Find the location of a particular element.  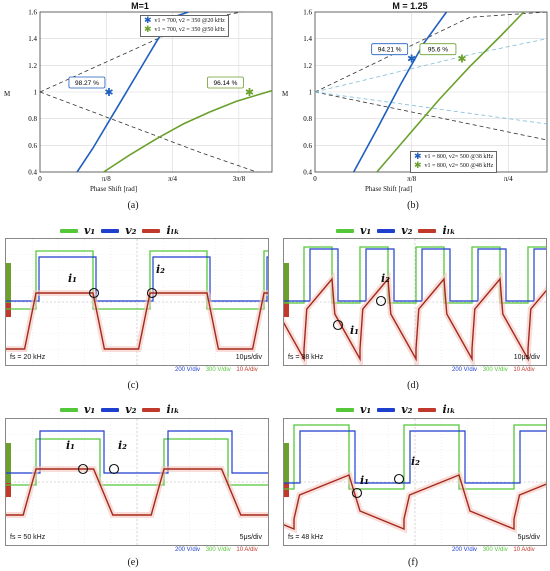

marker-callout-label: 96.14 % is located at coordinates (226, 83).